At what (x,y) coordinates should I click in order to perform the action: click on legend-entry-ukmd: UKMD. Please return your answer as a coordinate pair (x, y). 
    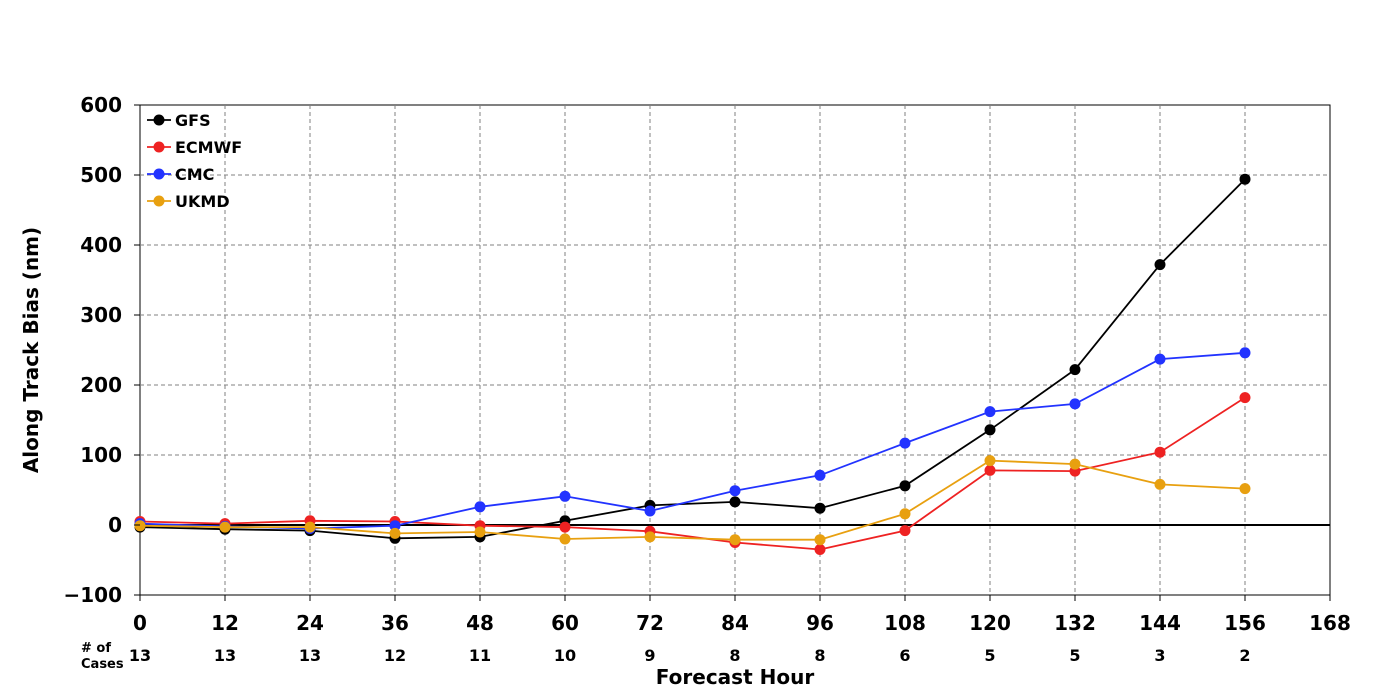
    Looking at the image, I should click on (188, 201).